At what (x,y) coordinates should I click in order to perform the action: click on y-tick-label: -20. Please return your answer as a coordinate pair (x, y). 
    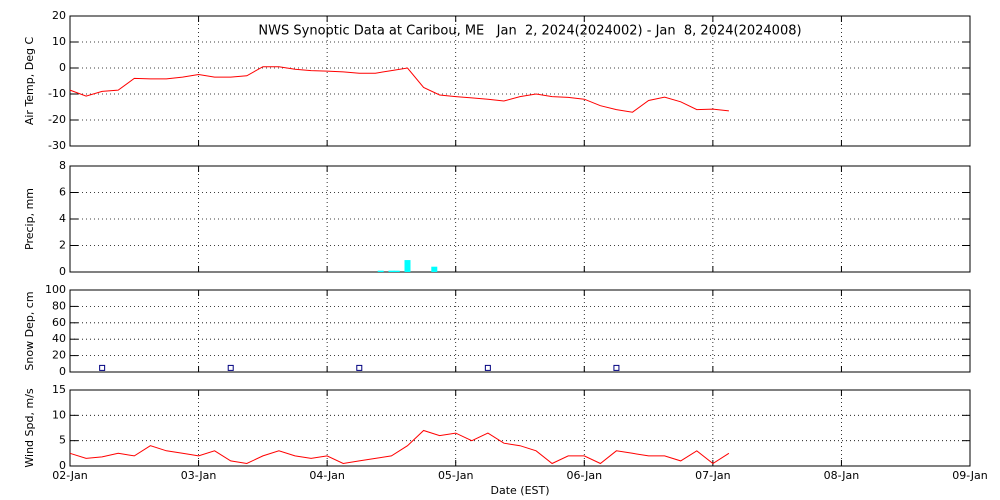
    Looking at the image, I should click on (57, 119).